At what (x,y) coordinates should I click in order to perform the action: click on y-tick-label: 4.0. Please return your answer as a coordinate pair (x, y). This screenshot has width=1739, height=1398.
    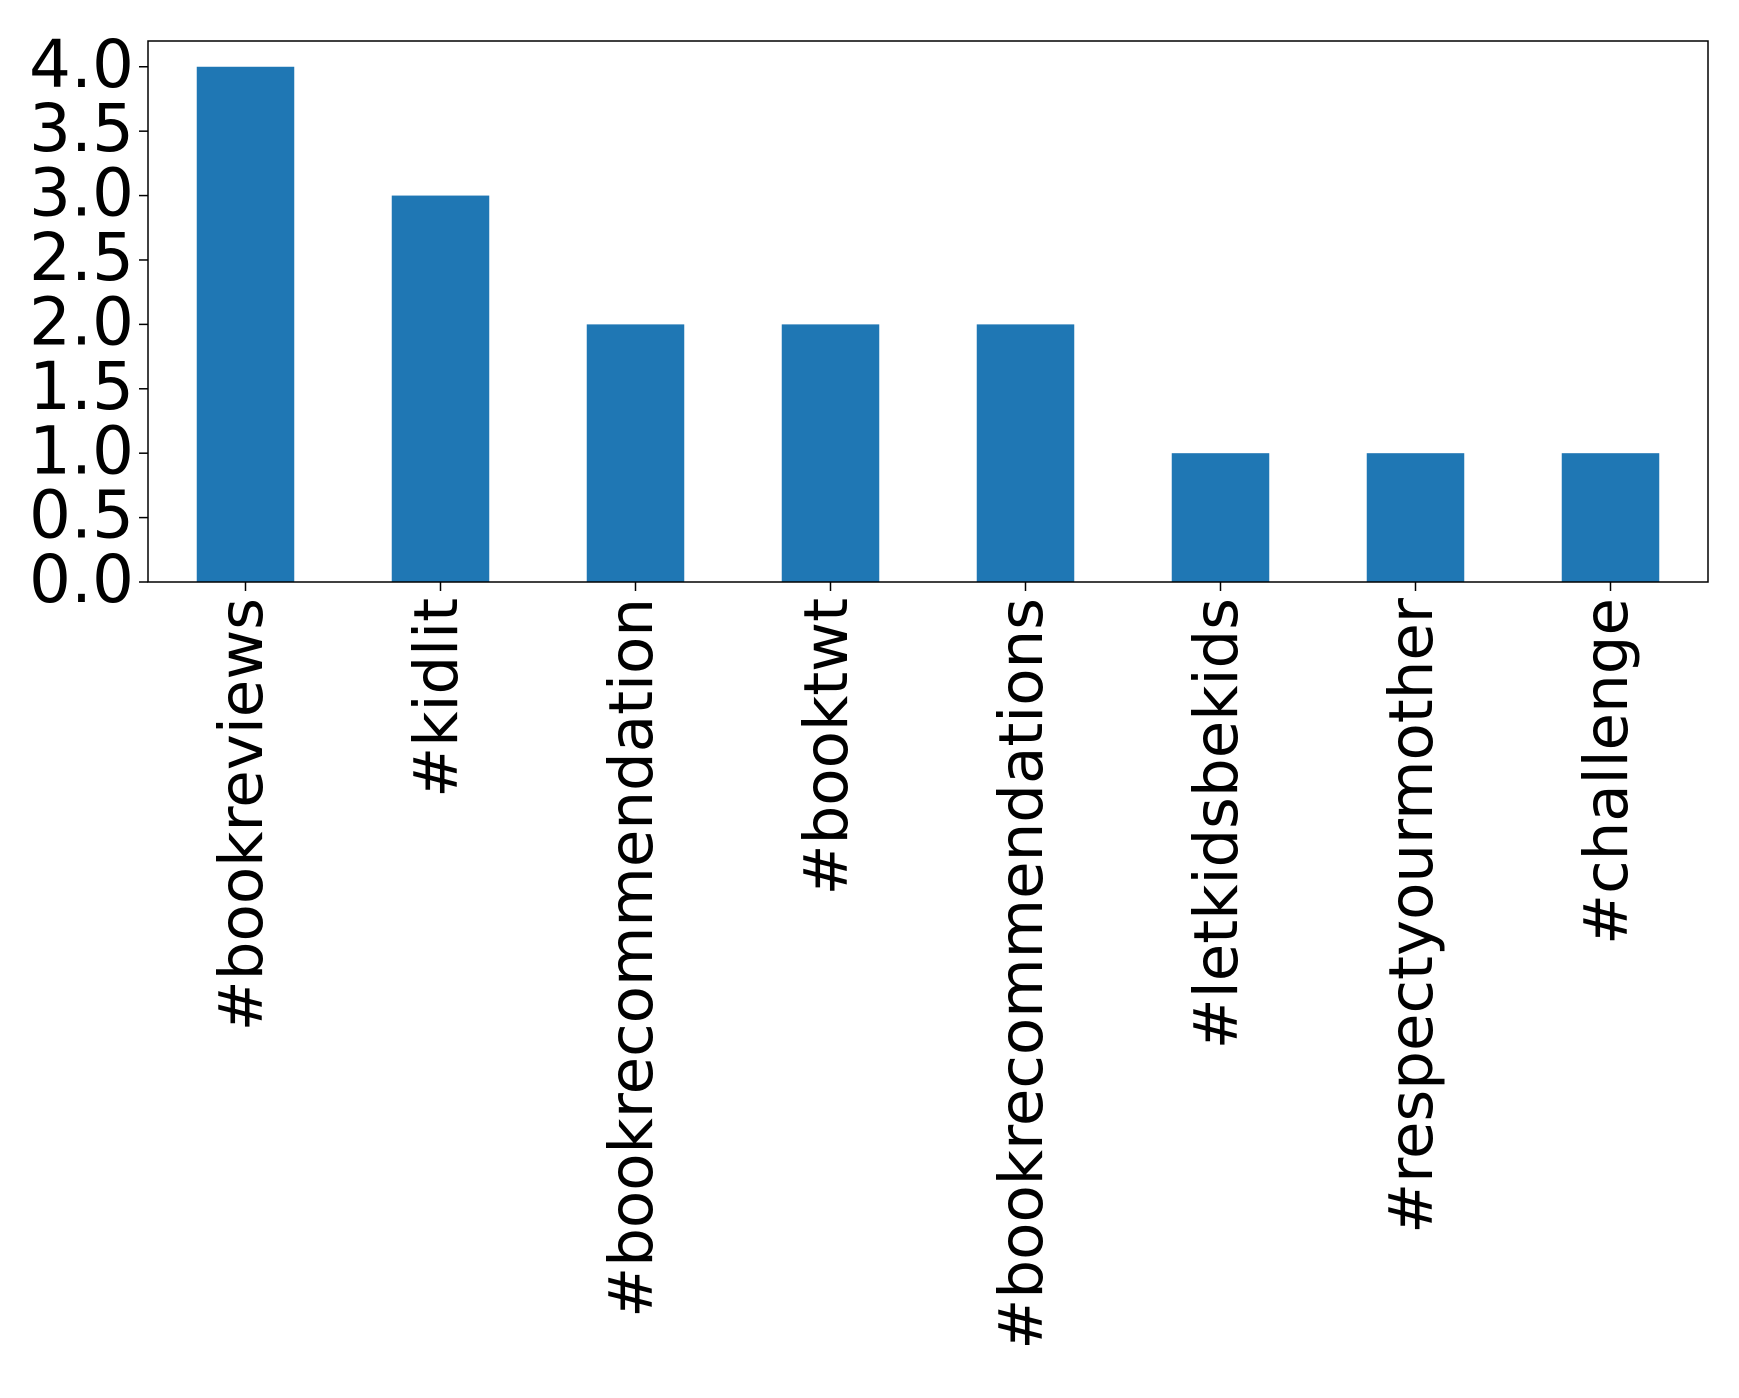
    Looking at the image, I should click on (81, 64).